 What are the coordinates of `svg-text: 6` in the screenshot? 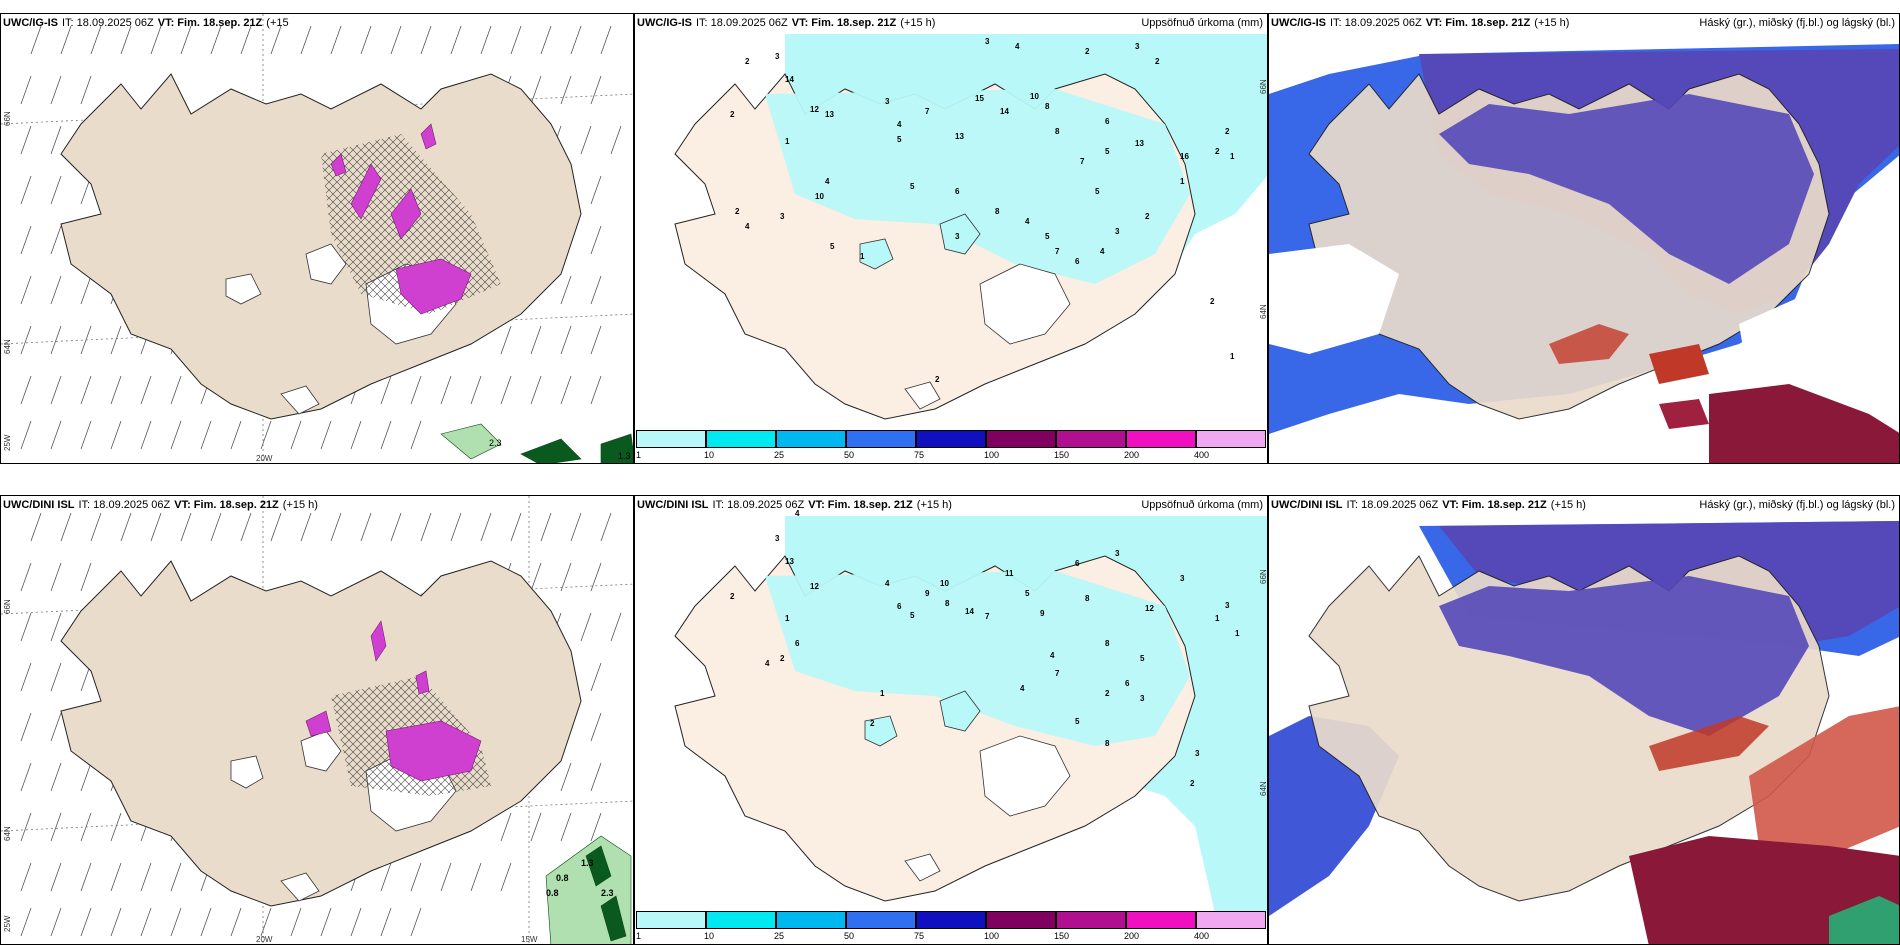 It's located at (899, 606).